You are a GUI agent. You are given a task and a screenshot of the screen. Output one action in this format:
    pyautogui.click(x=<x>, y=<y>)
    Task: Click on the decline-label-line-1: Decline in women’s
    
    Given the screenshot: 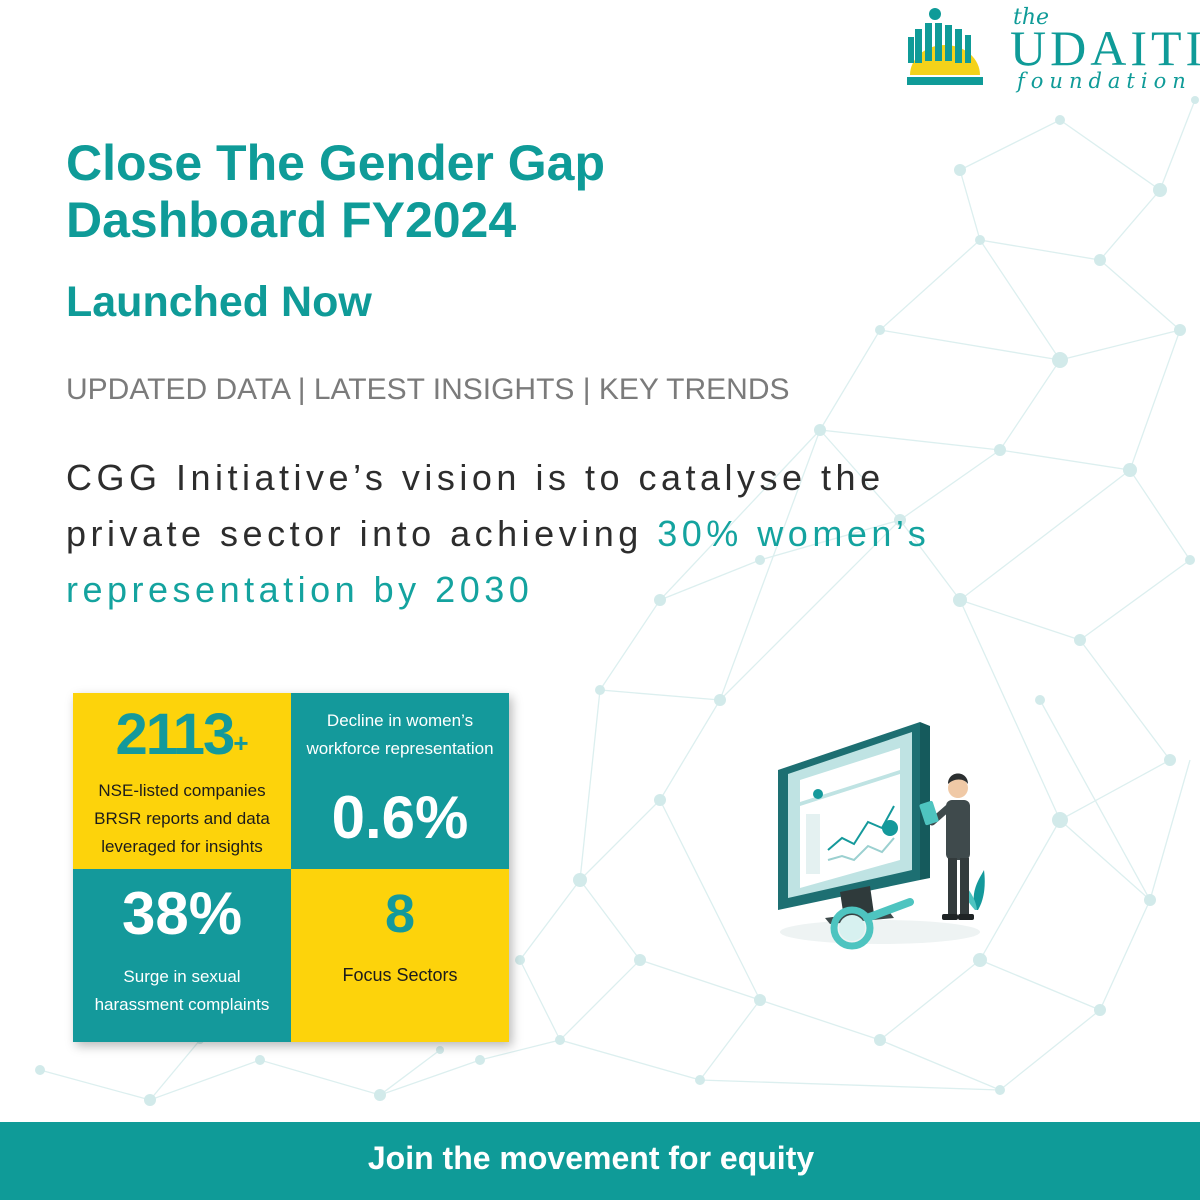 What is the action you would take?
    pyautogui.click(x=400, y=720)
    